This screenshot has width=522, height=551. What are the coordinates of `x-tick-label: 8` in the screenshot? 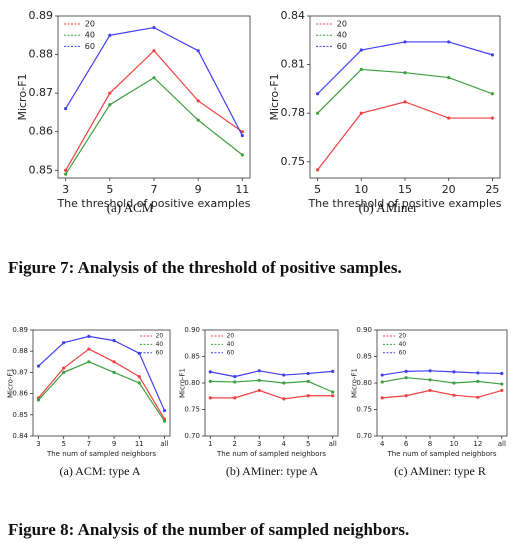 It's located at (430, 444).